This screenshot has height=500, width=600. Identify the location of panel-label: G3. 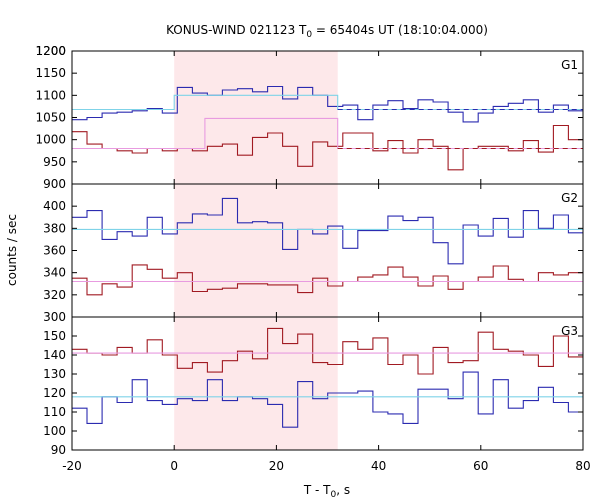
(569, 331).